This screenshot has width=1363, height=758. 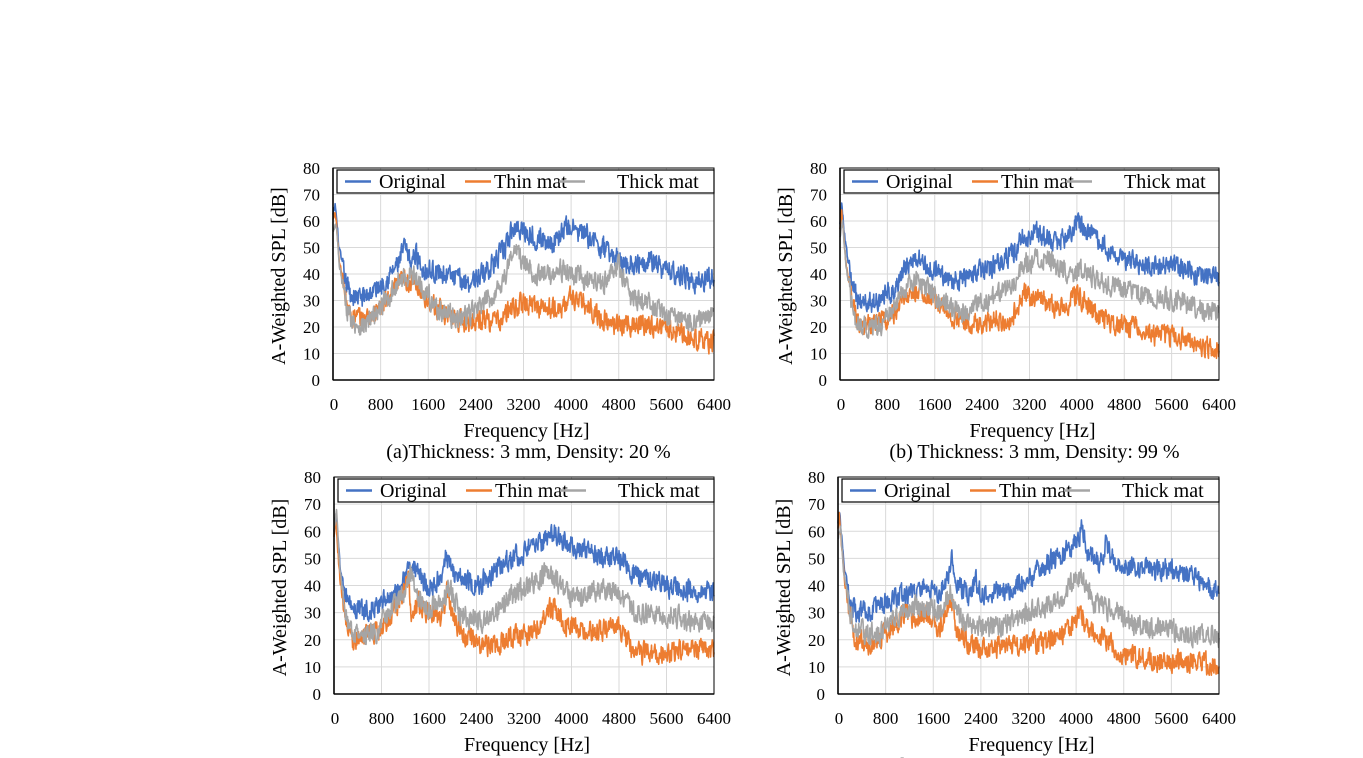 I want to click on chart-caption: (c) Thickness: 6 mm, Density: 20 %, so click(x=528, y=756).